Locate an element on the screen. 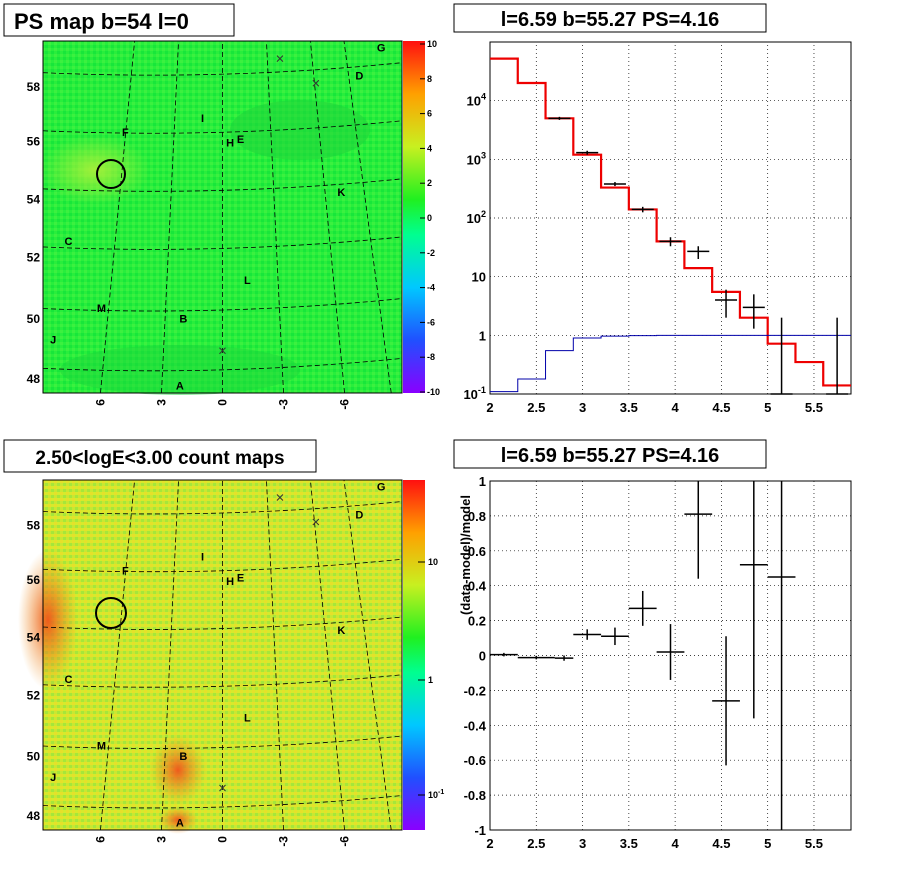 The image size is (898, 875). y-tick-label: -0.6 is located at coordinates (475, 760).